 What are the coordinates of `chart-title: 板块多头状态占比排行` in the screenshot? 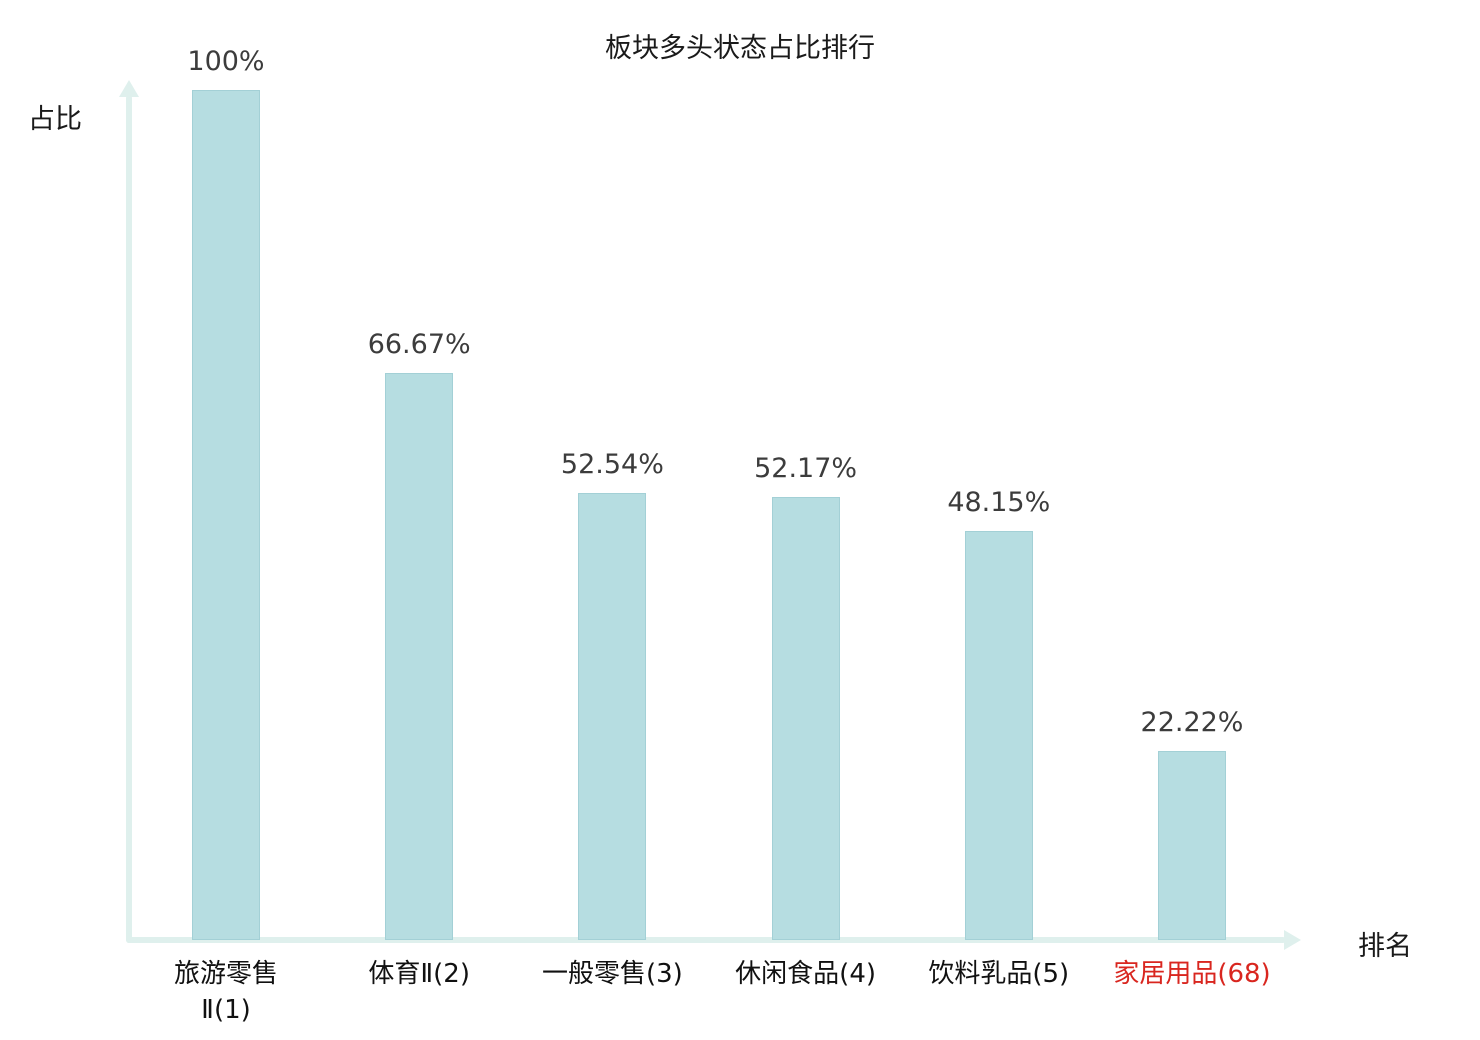 It's located at (740, 48).